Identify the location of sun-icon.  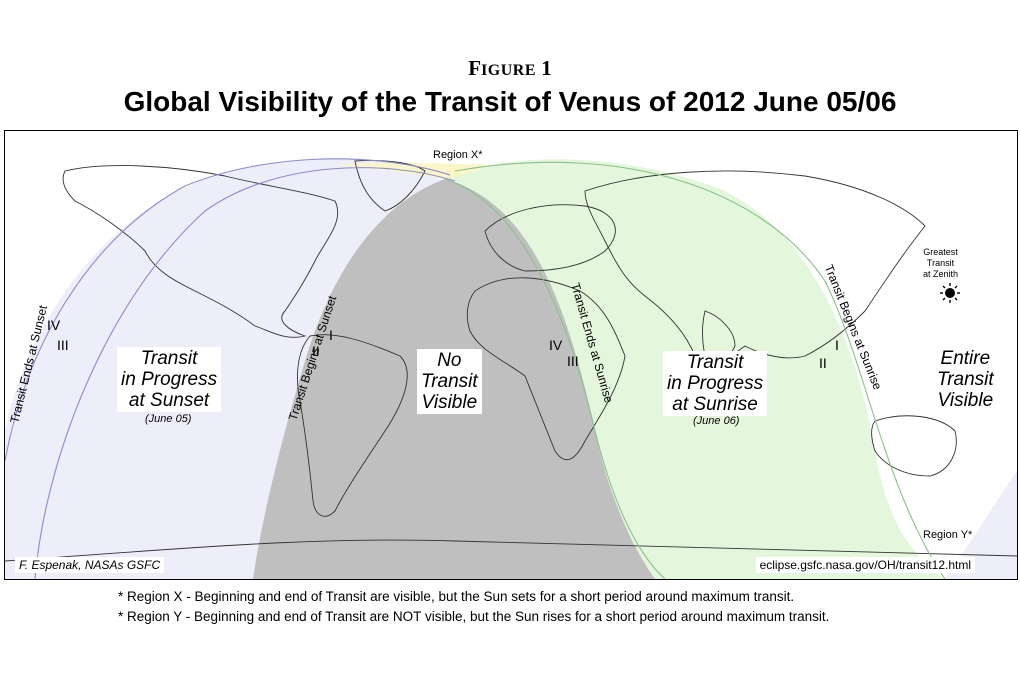
(950, 293).